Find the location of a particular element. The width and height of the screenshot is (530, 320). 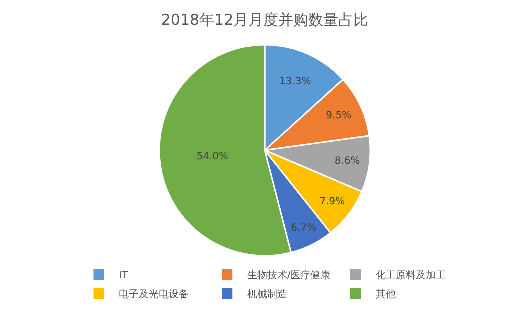

legend-label: 机械制造 is located at coordinates (267, 294).